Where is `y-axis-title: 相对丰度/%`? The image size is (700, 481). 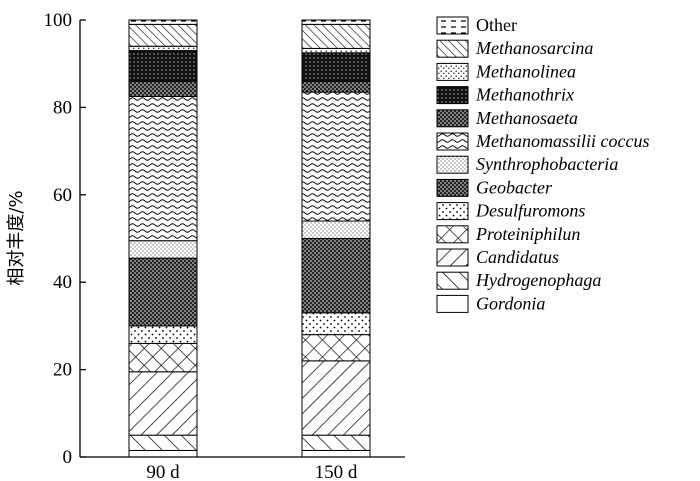 y-axis-title: 相对丰度/% is located at coordinates (16, 237).